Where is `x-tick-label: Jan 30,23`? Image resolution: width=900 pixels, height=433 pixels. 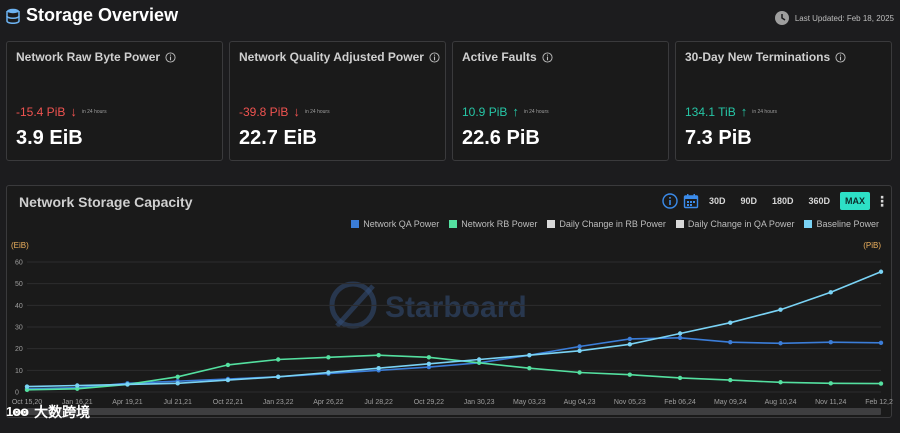
x-tick-label: Jan 30,23 is located at coordinates (479, 402).